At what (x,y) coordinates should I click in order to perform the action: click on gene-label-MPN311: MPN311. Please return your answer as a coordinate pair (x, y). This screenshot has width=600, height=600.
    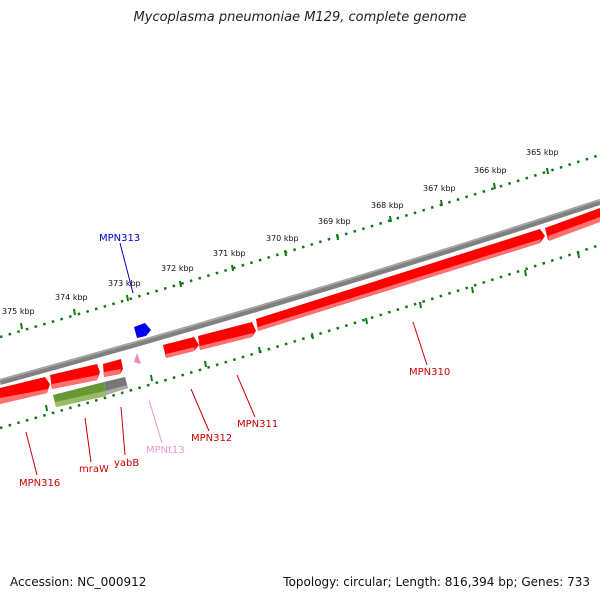
    Looking at the image, I should click on (257, 424).